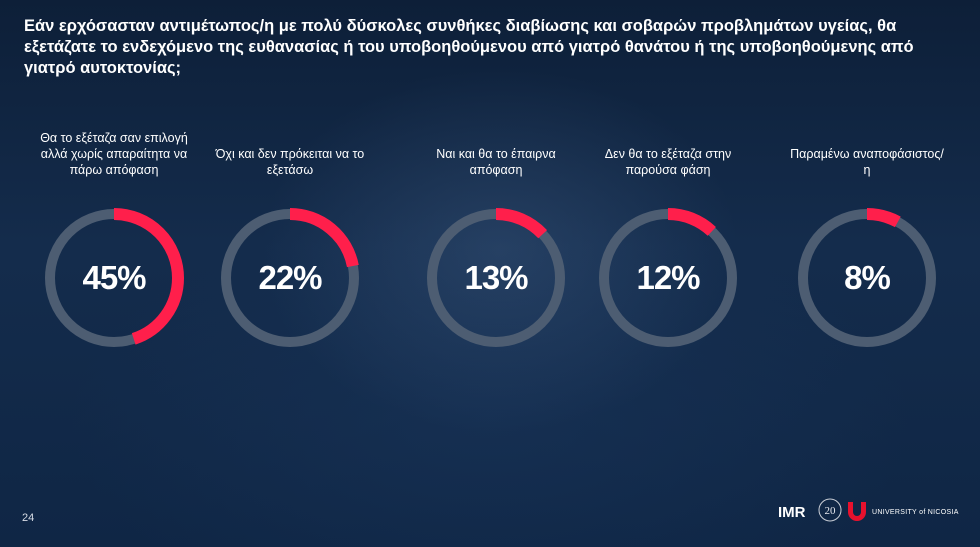  What do you see at coordinates (290, 162) in the screenshot?
I see `category-label: Όχι και δεν πρόκειται να το εξετάσω` at bounding box center [290, 162].